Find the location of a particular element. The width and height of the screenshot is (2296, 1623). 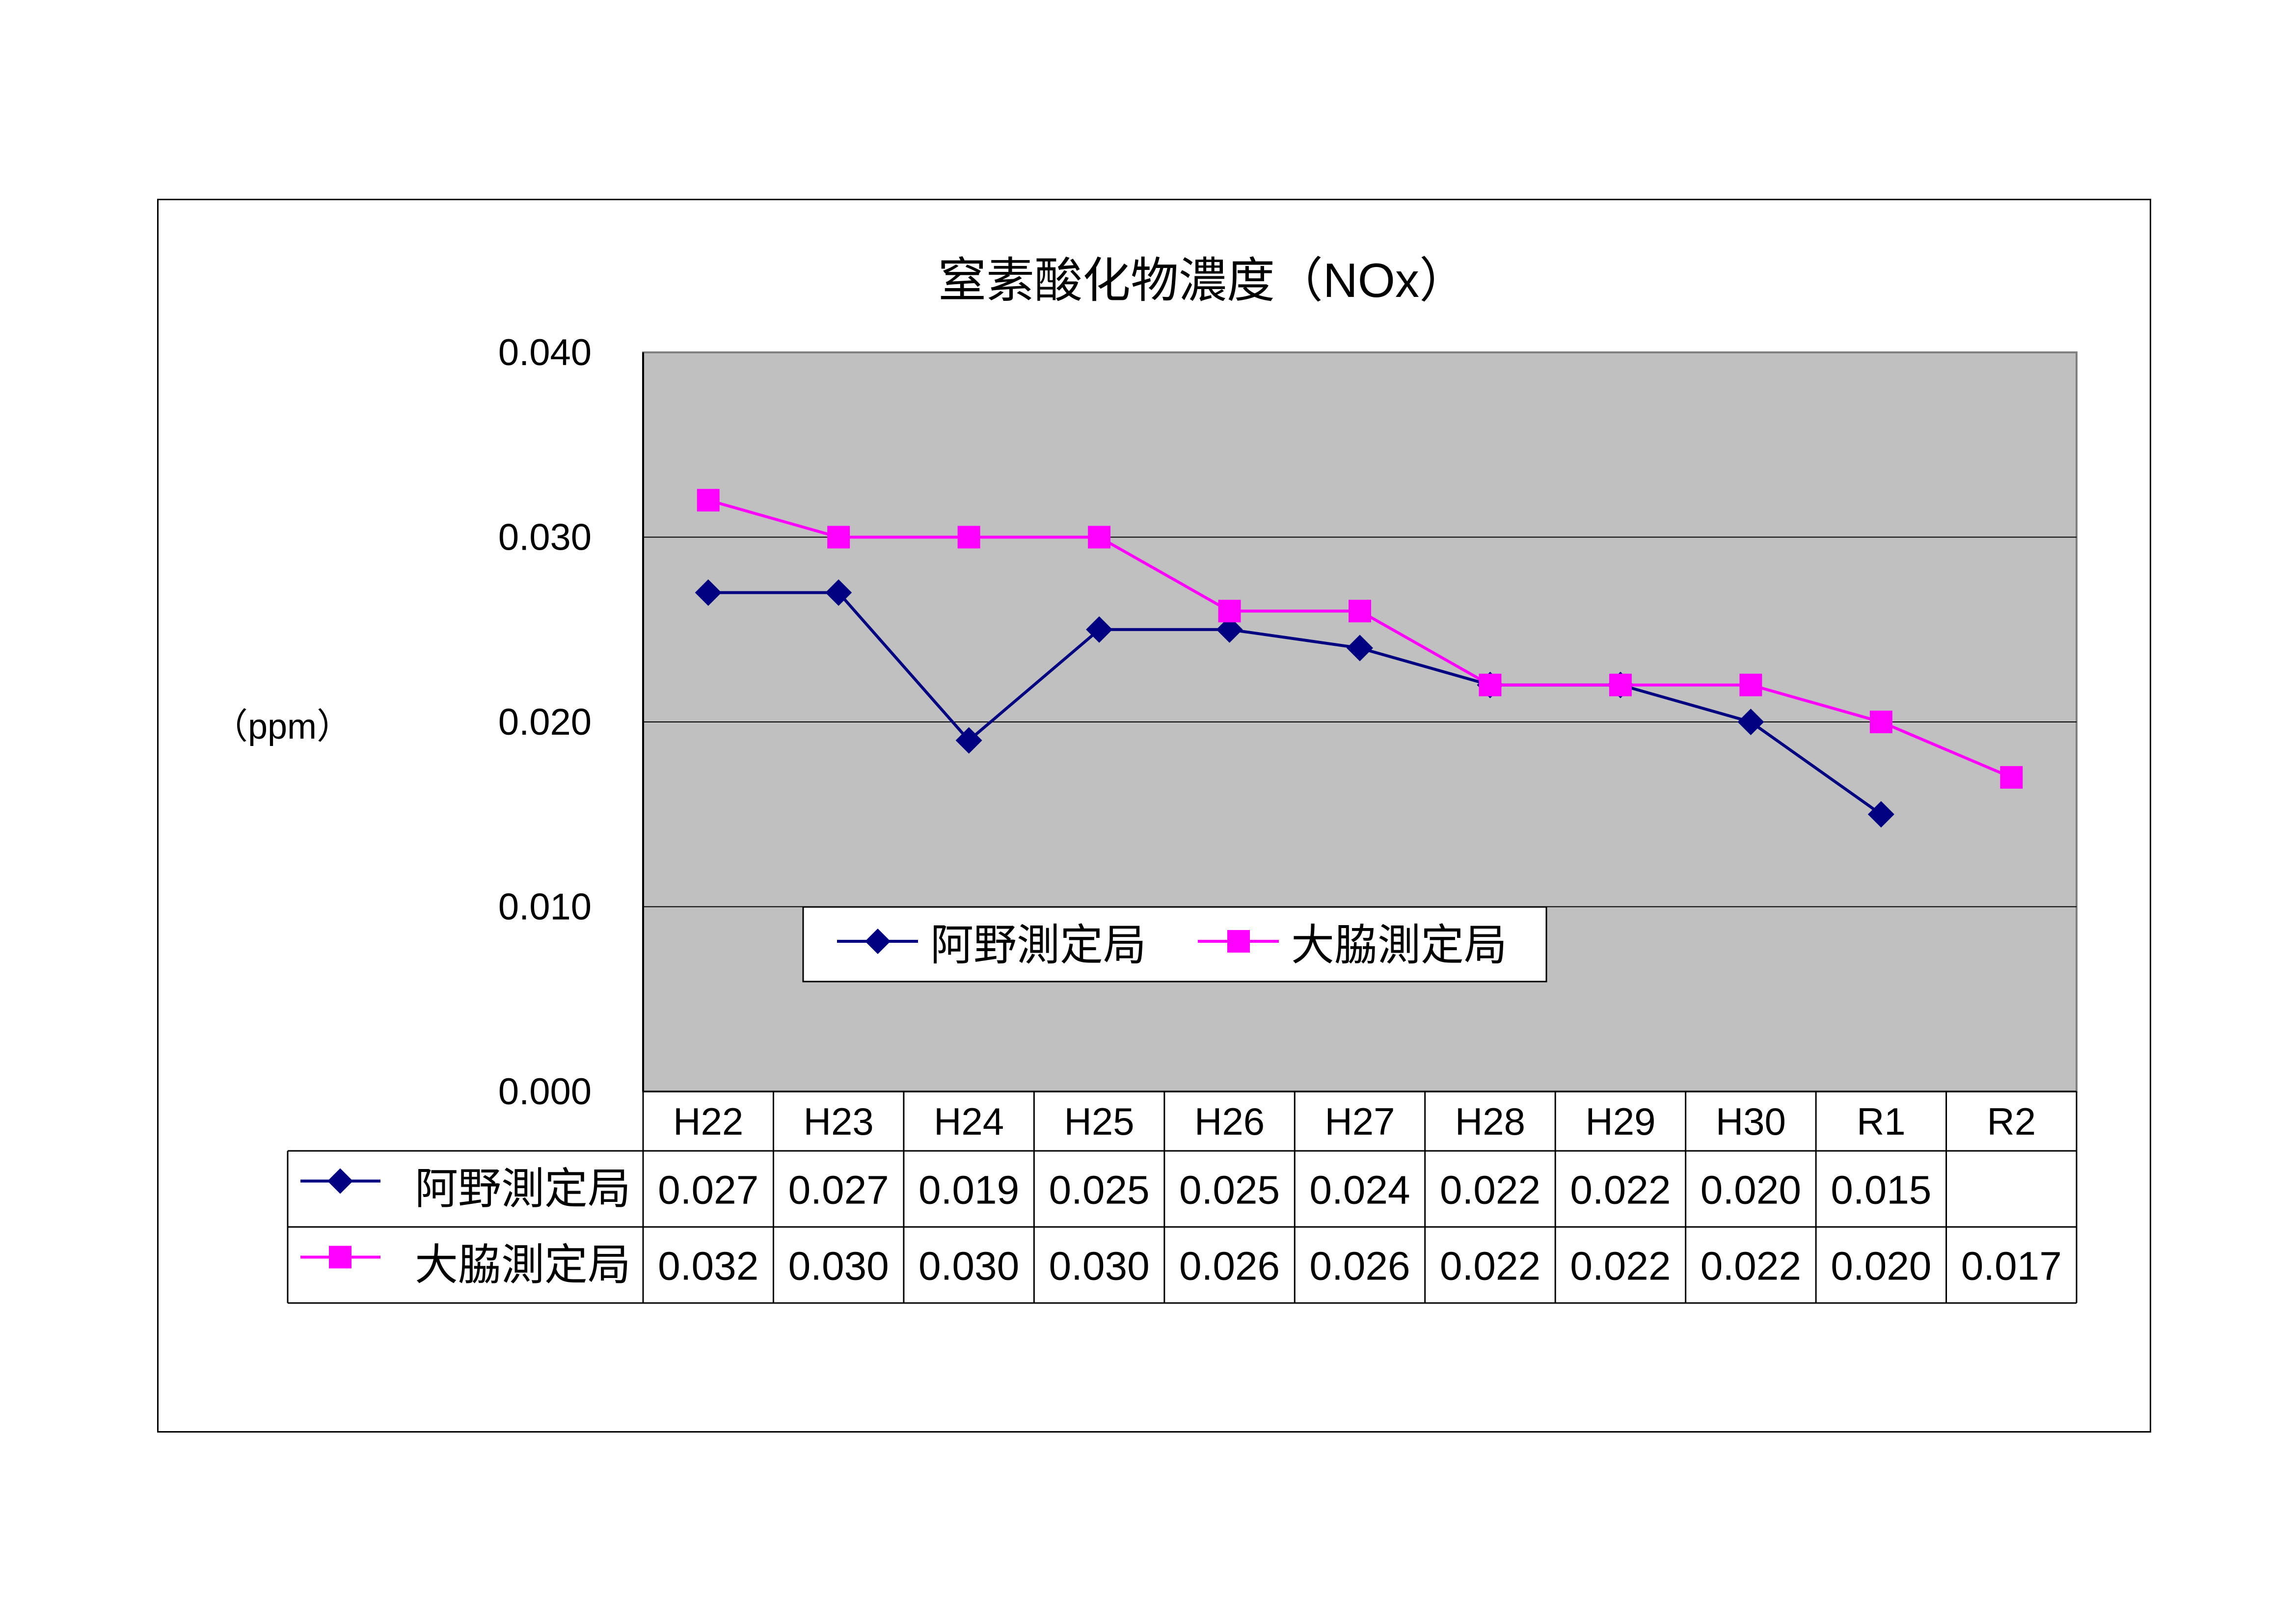

table-series-name: 阿野測定局 is located at coordinates (523, 1189).